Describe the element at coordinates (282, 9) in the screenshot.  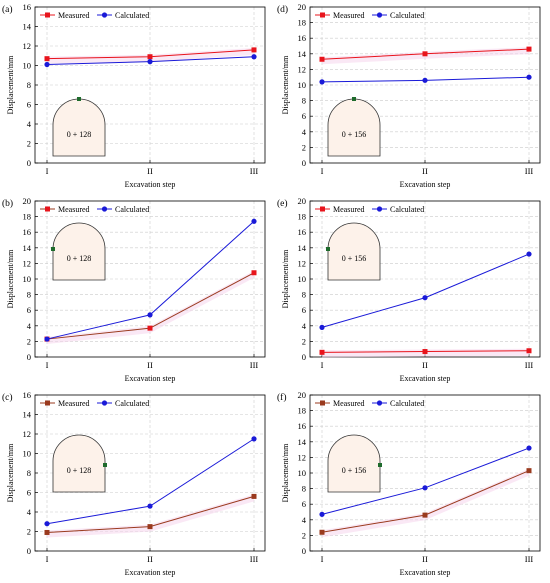
I see `panel-label: (d)` at that location.